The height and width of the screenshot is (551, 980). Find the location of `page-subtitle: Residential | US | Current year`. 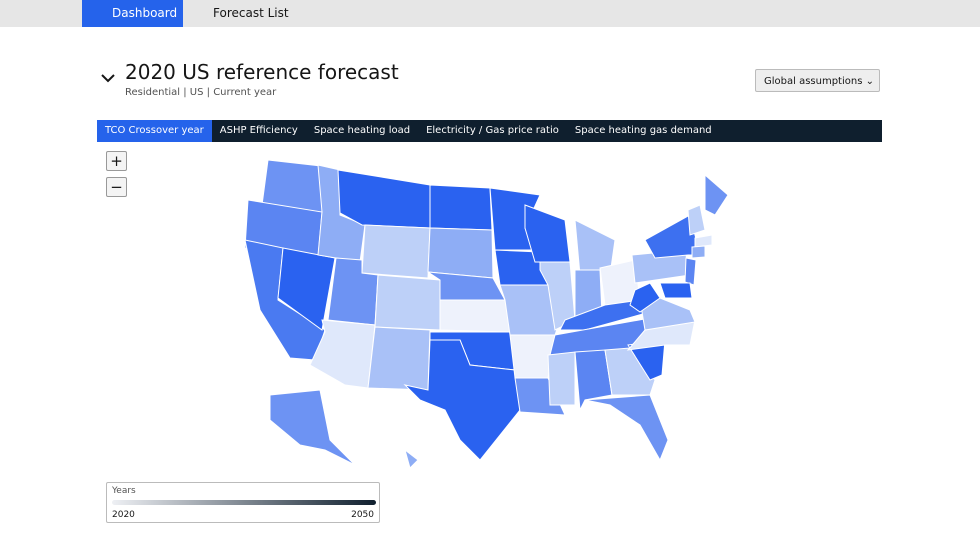

page-subtitle: Residential | US | Current year is located at coordinates (201, 92).